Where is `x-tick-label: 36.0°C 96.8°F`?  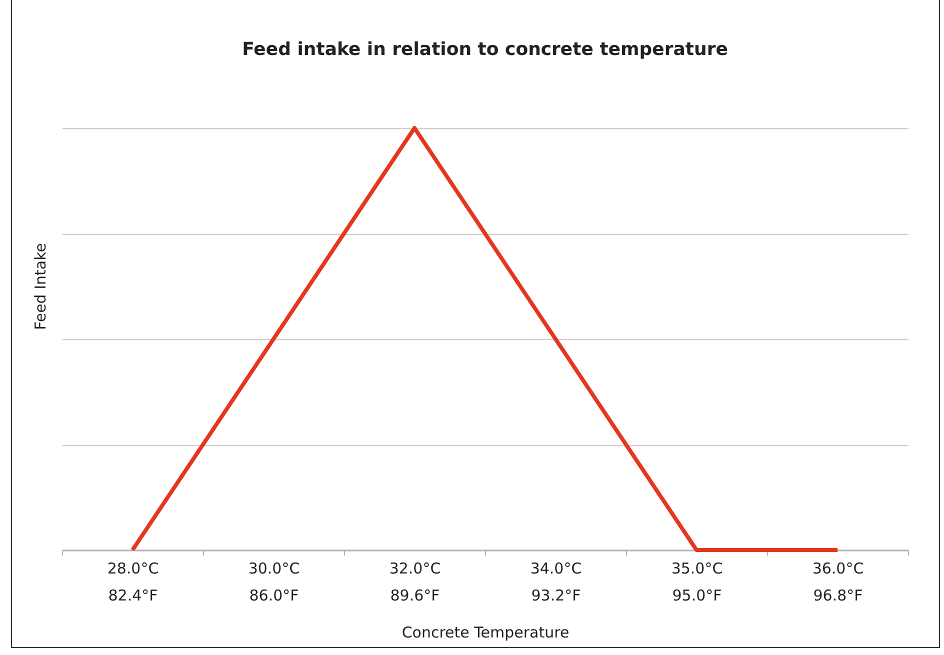 x-tick-label: 36.0°C 96.8°F is located at coordinates (838, 582).